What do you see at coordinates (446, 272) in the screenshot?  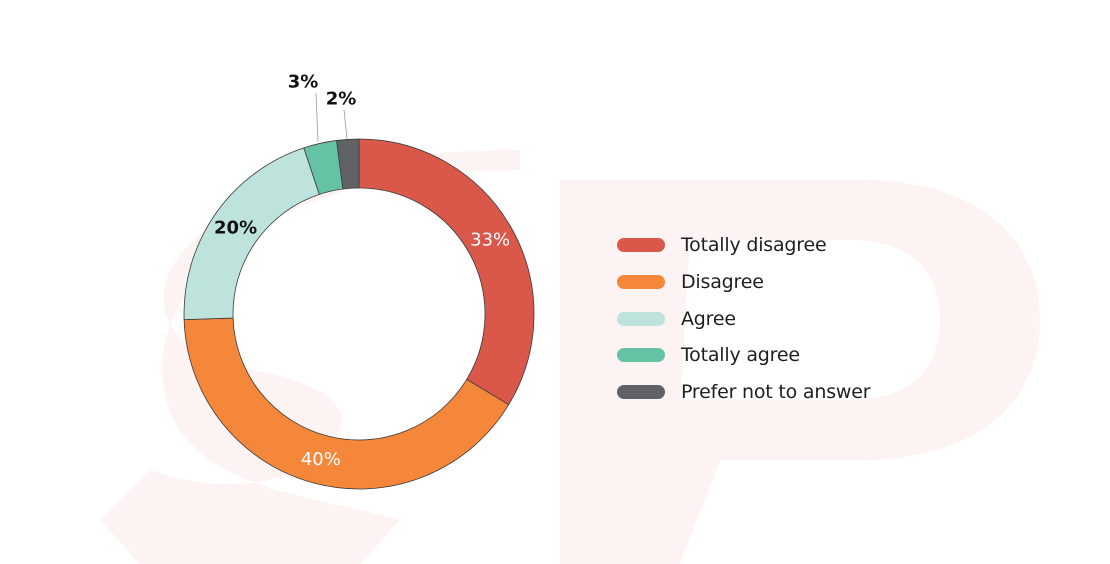 I see `slice-totally-disagree` at bounding box center [446, 272].